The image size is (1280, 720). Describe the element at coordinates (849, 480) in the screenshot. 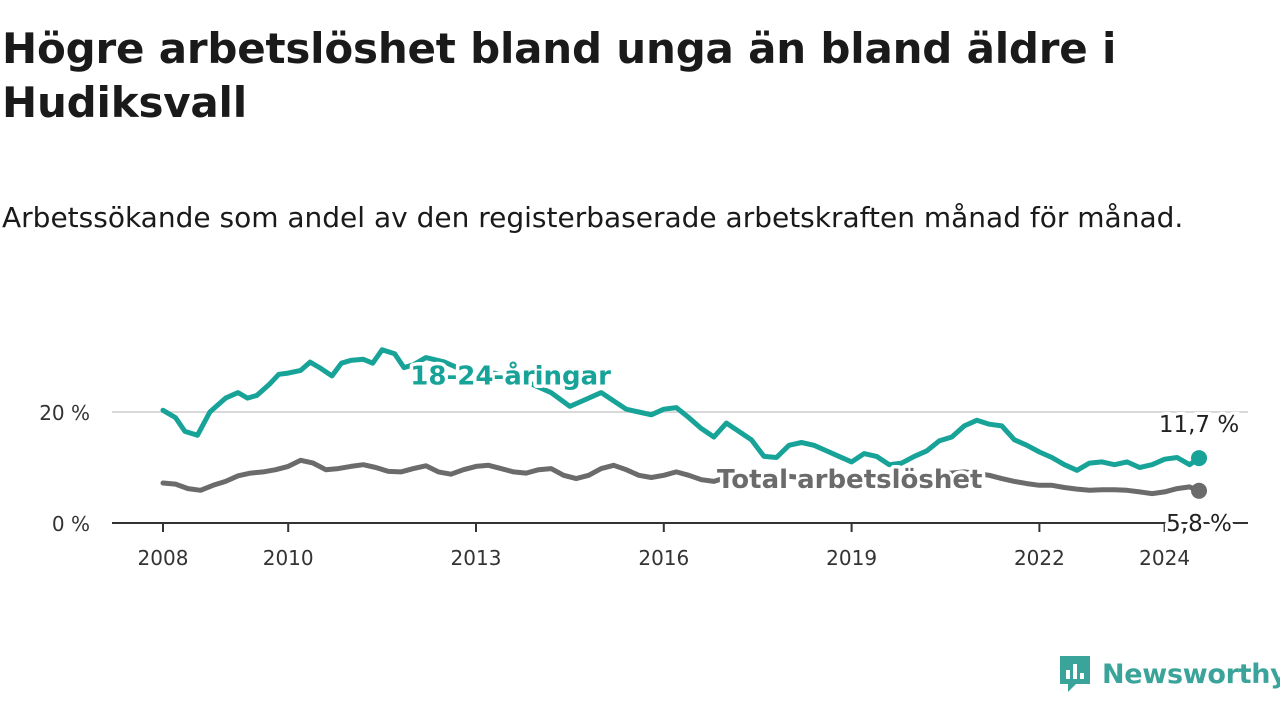

I see `series-name-label: Total arbetslöshet` at that location.